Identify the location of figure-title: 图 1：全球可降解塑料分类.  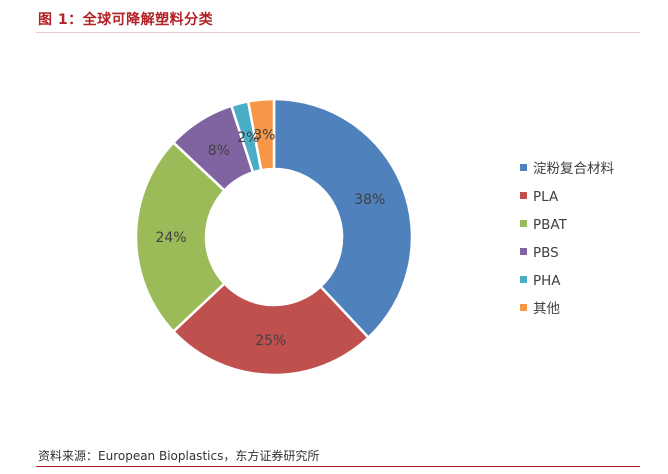
(126, 20).